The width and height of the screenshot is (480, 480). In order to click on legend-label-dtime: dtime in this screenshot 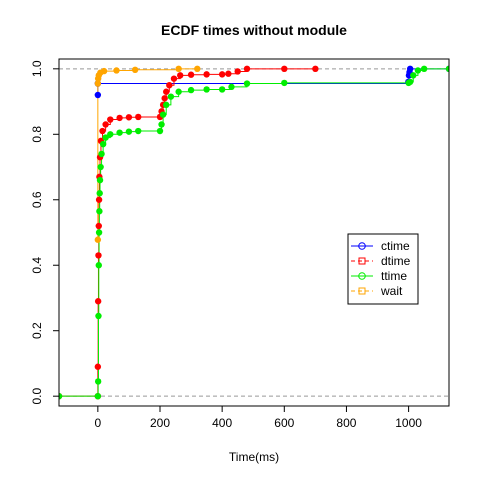, I will do `click(396, 261)`.